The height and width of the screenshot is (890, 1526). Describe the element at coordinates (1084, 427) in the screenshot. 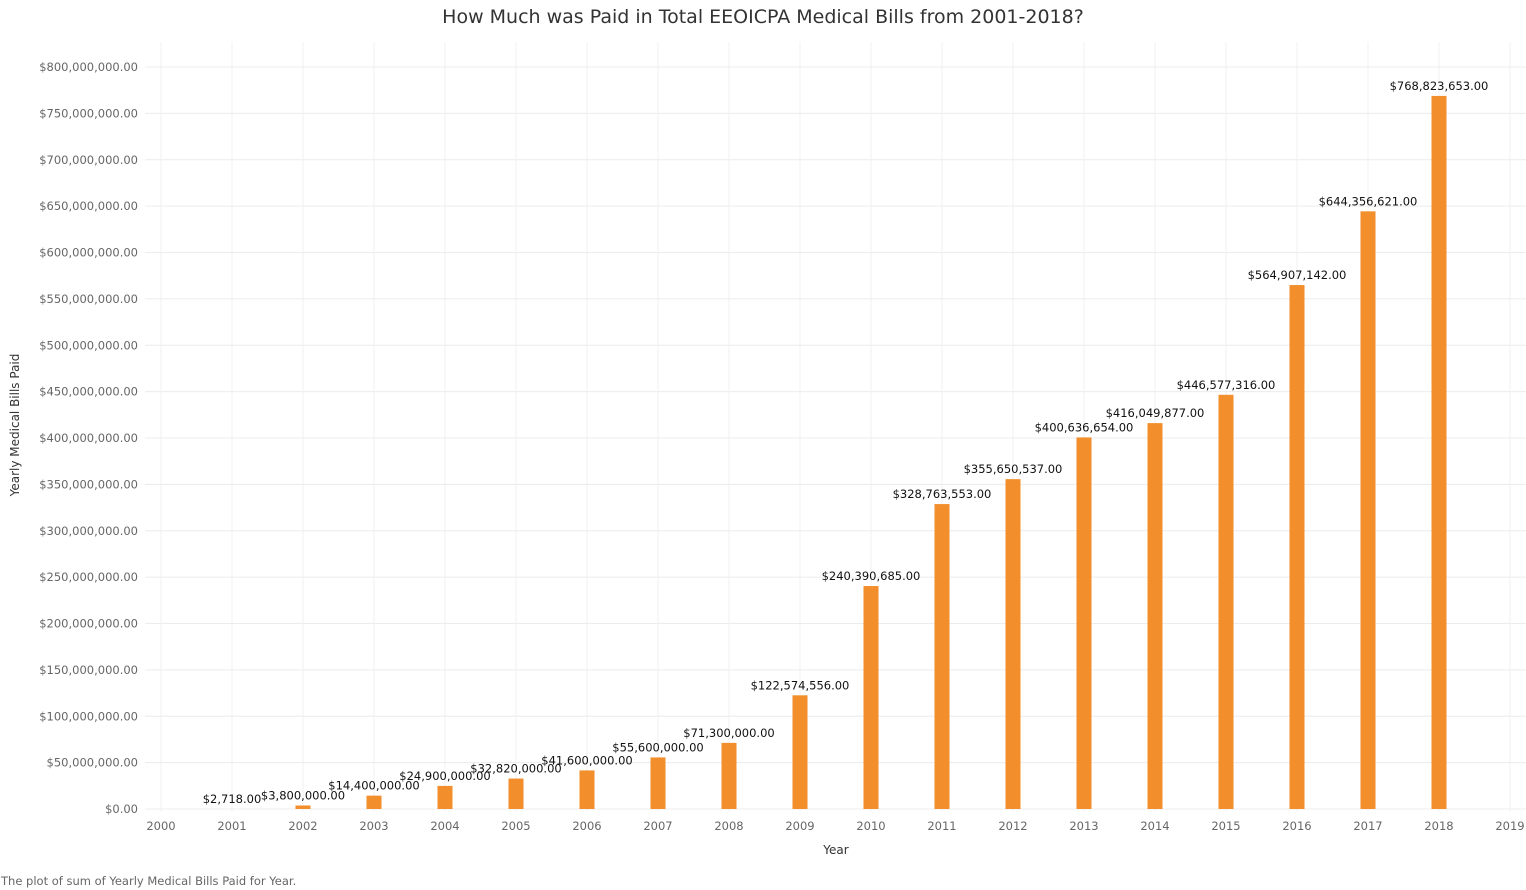

I see `data-label-2013: $400,636,654.00` at that location.